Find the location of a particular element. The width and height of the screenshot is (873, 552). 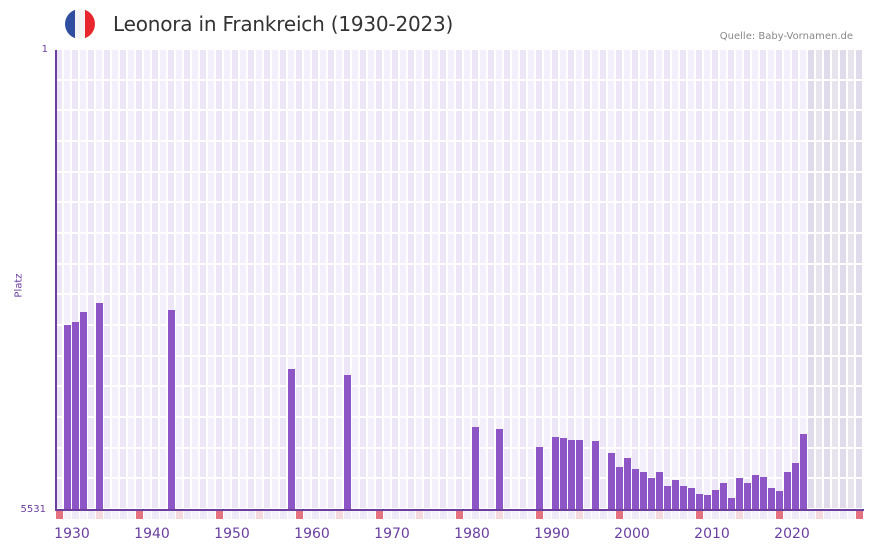

bar-2003 is located at coordinates (651, 493).